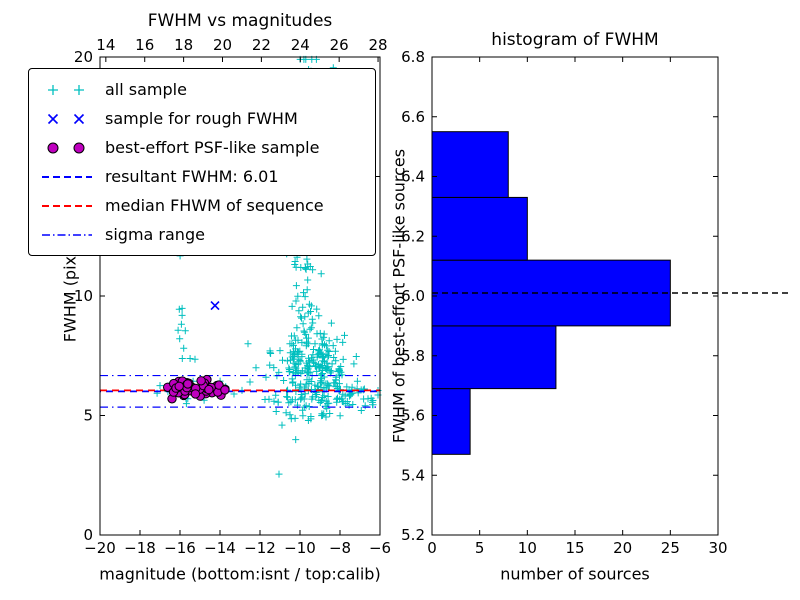 Image resolution: width=800 pixels, height=600 pixels. I want to click on svg-text: −18, so click(140, 548).